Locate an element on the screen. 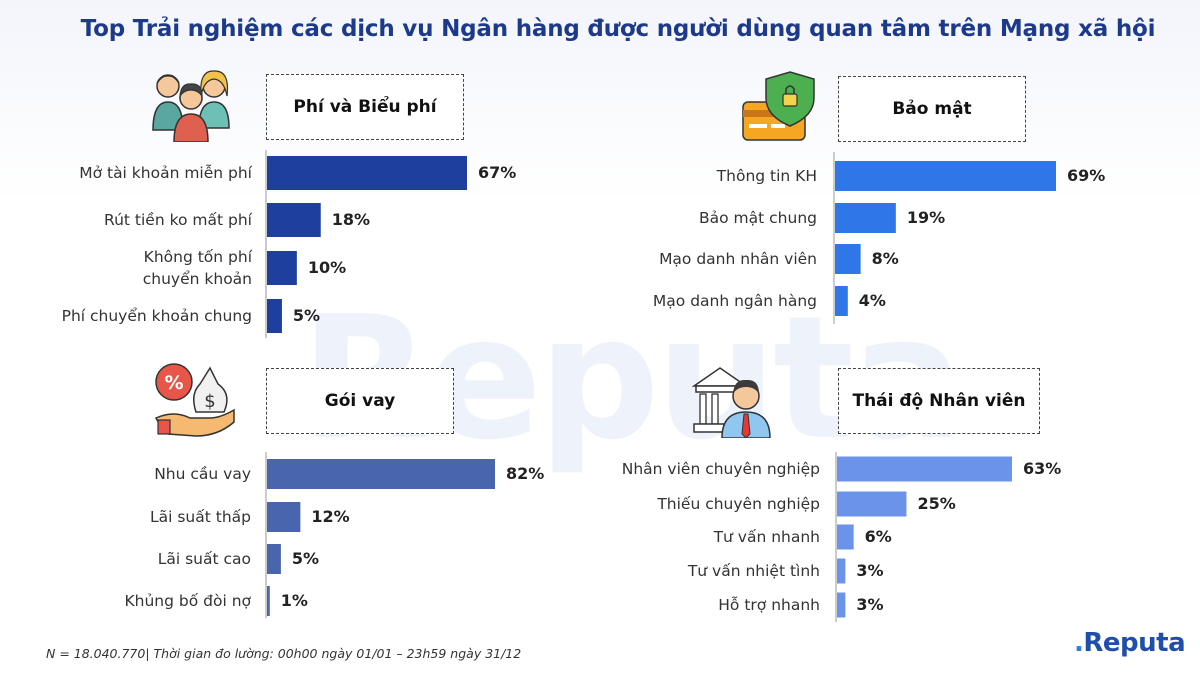 The width and height of the screenshot is (1200, 675). reputa-logo: .Reputa is located at coordinates (1130, 643).